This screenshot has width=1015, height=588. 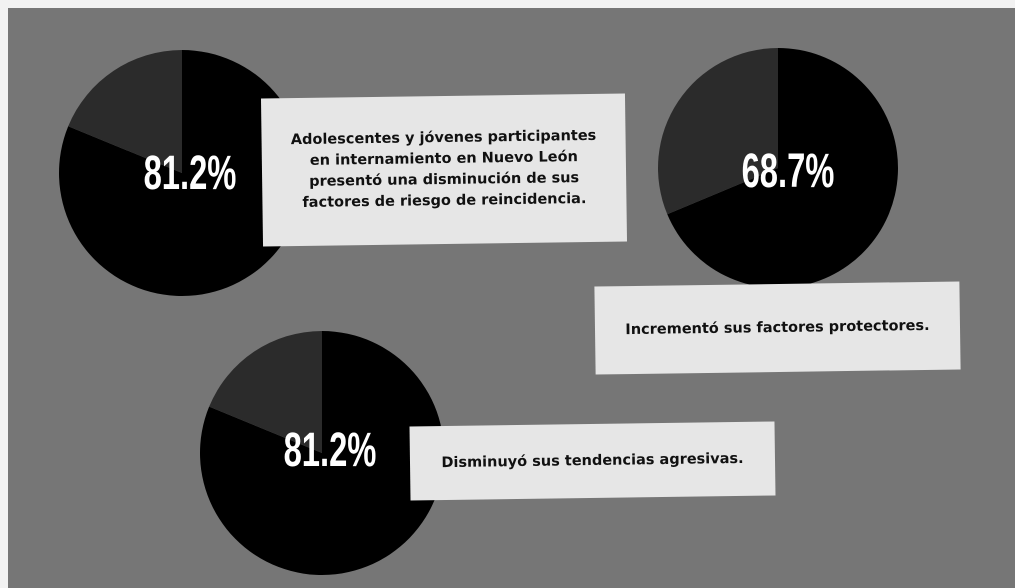 I want to click on caption: Disminuyó sus tendencias agresivas., so click(x=592, y=460).